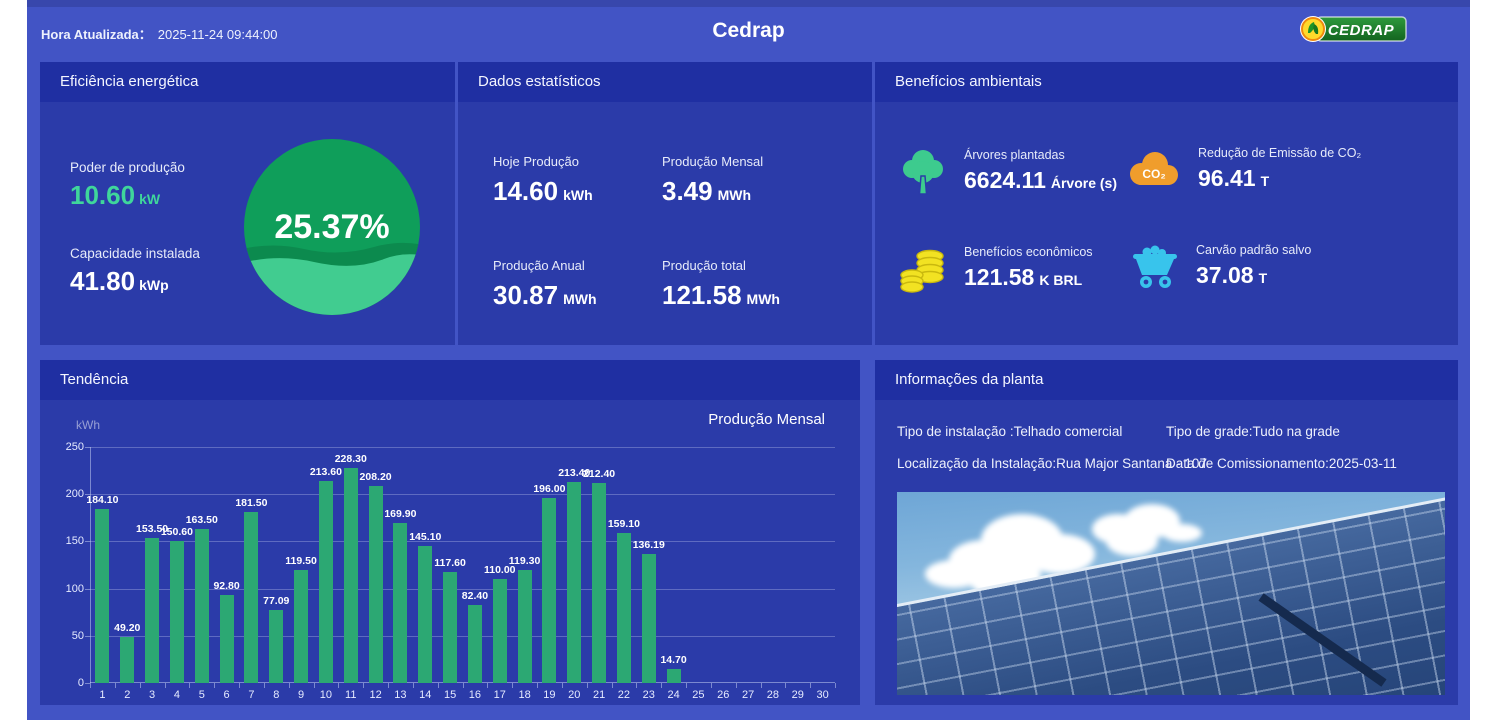 The image size is (1500, 720). Describe the element at coordinates (77, 635) in the screenshot. I see `y-tick-label: 50` at that location.